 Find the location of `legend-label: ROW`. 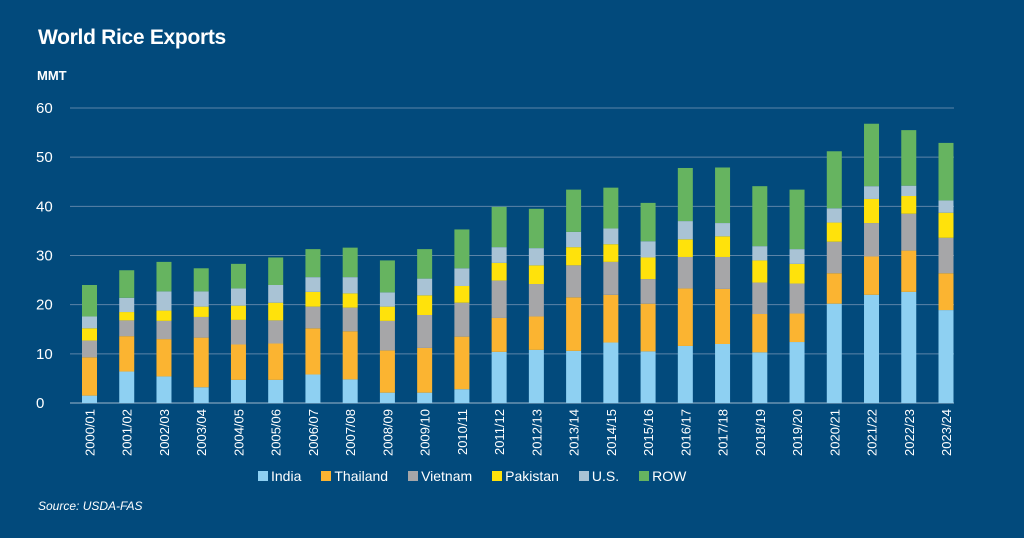

legend-label: ROW is located at coordinates (669, 476).